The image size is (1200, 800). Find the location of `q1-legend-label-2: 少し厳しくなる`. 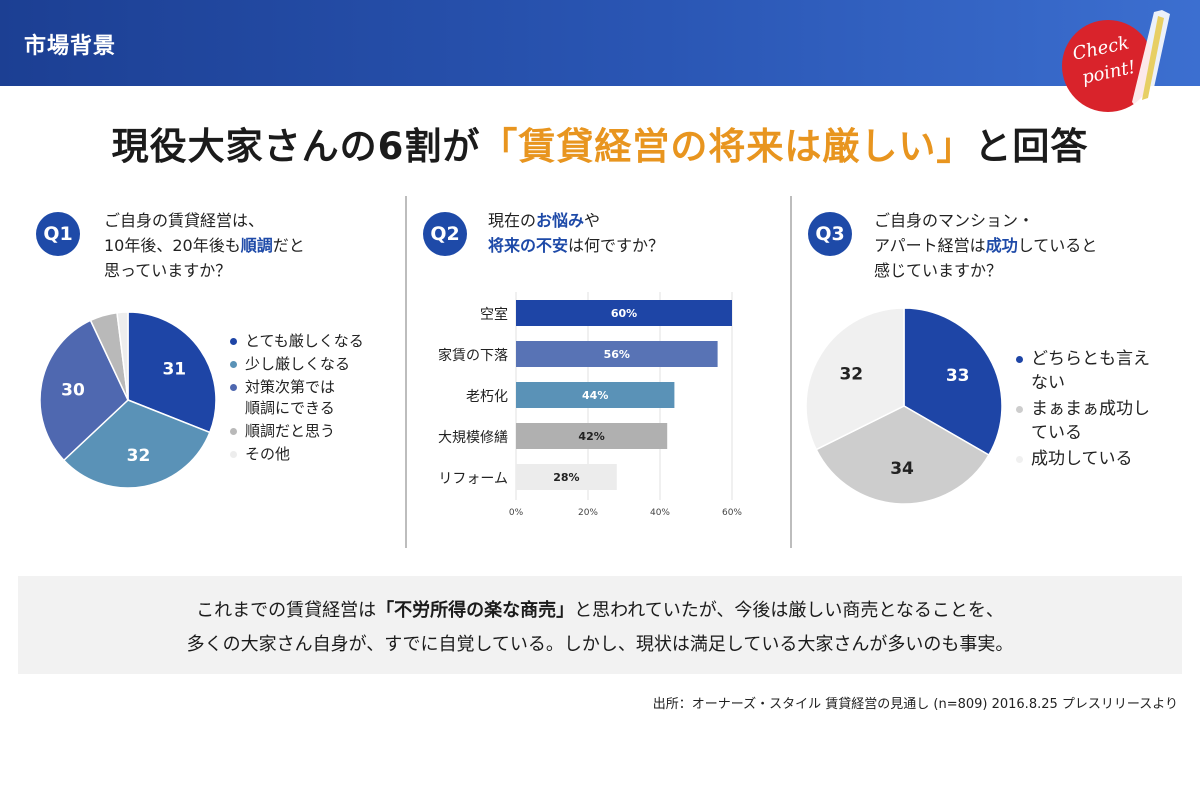

q1-legend-label-2: 少し厳しくなる is located at coordinates (298, 364).